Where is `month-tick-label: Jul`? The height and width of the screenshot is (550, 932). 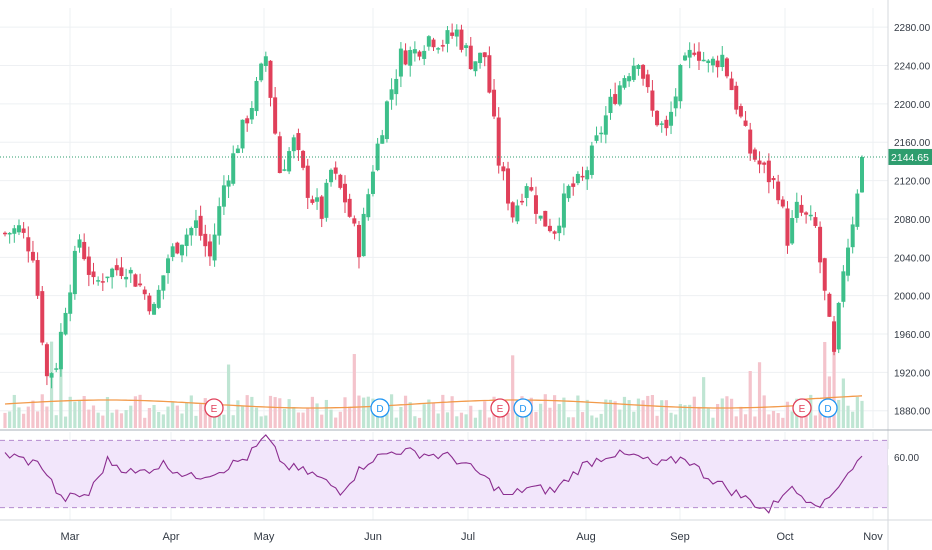
month-tick-label: Jul is located at coordinates (468, 537).